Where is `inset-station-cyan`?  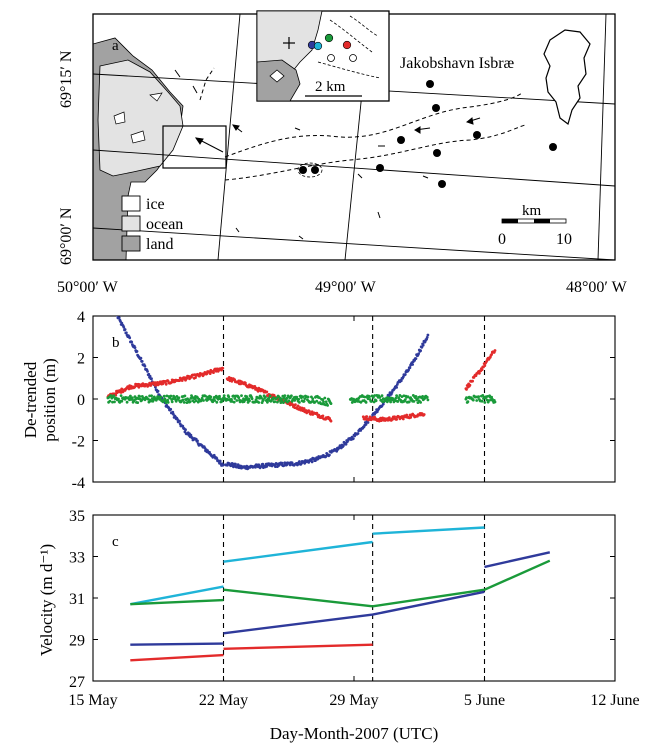 inset-station-cyan is located at coordinates (318, 46).